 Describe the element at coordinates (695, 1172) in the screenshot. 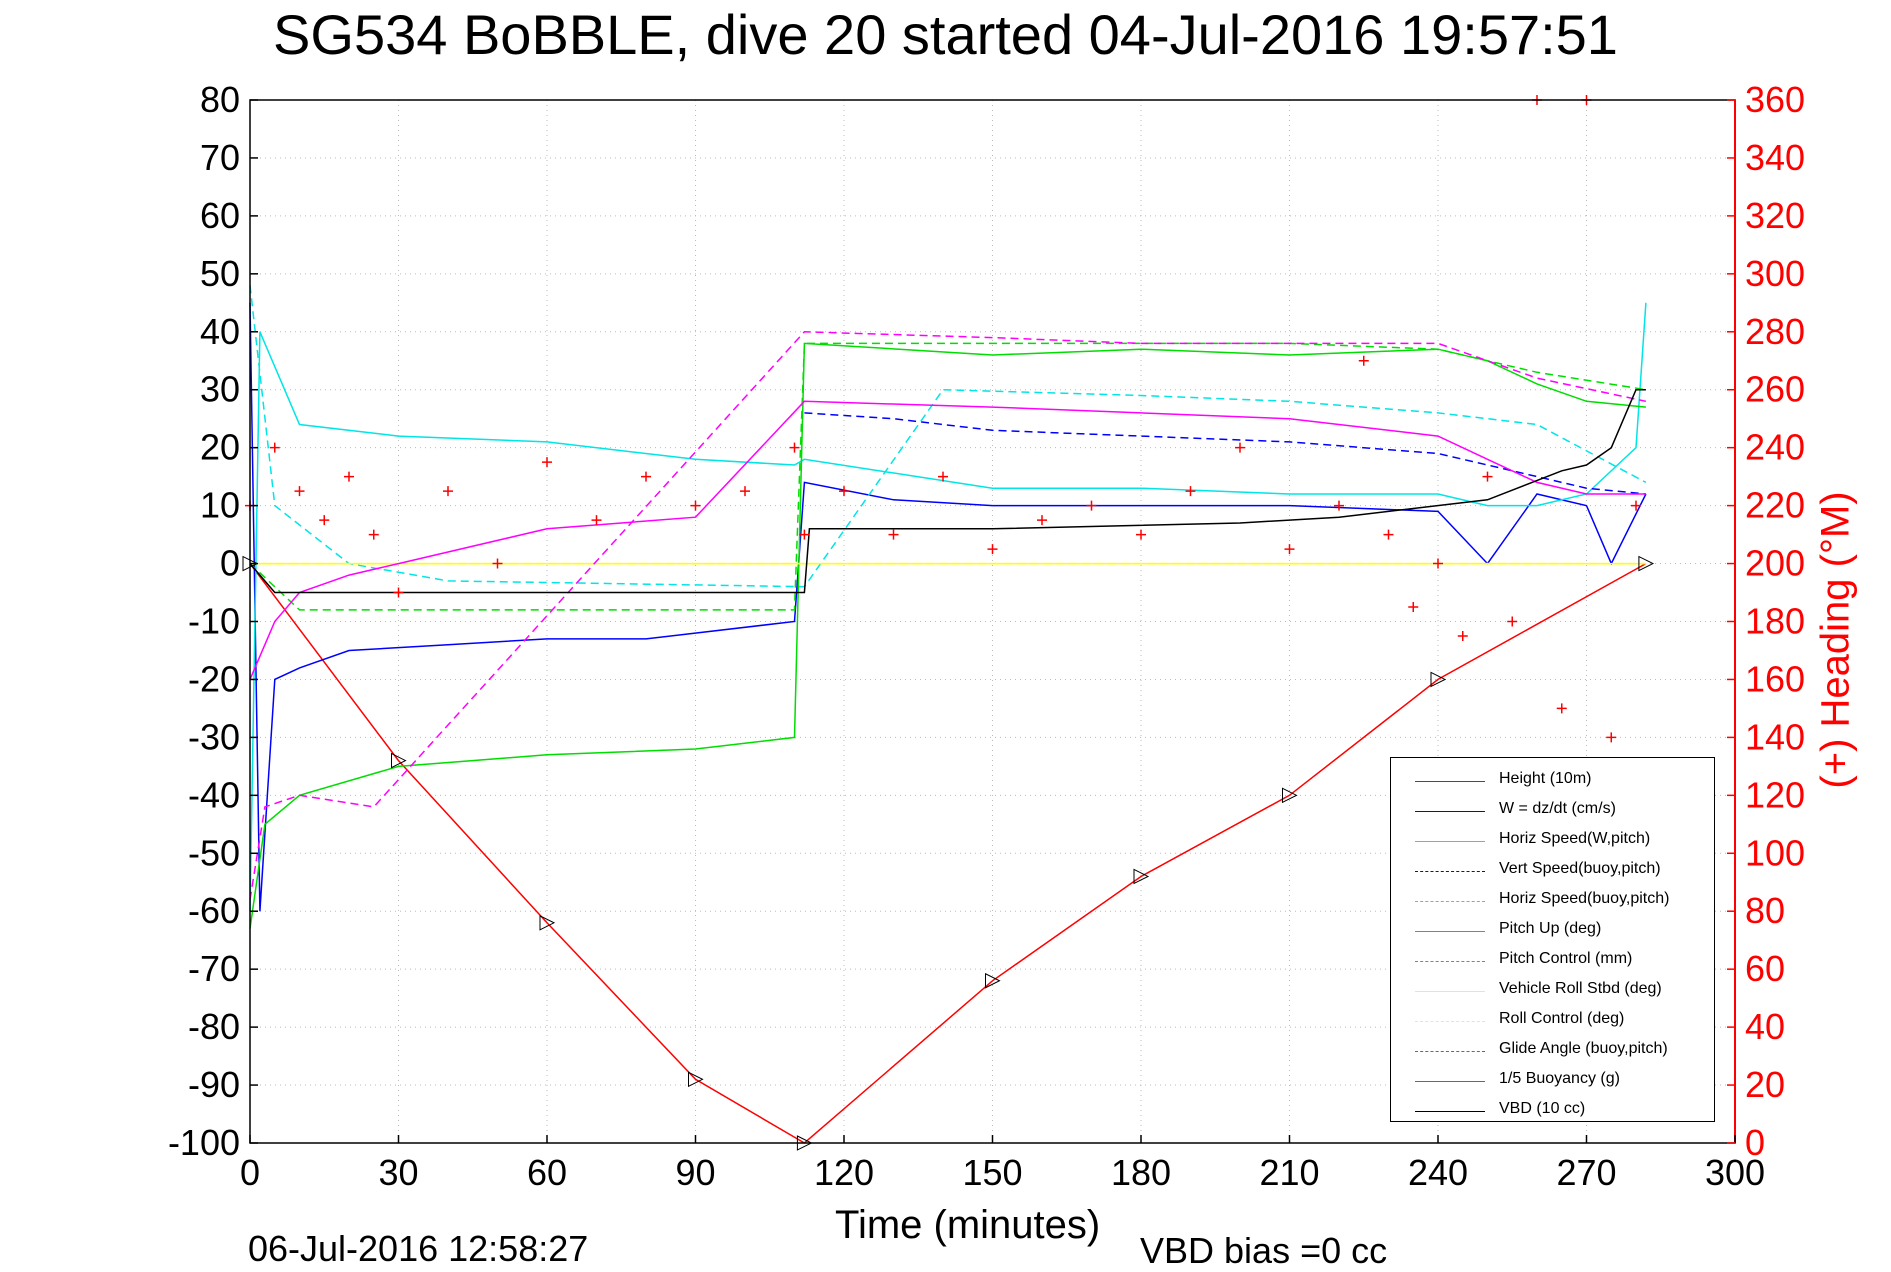

I see `x-tick-label: 90` at that location.